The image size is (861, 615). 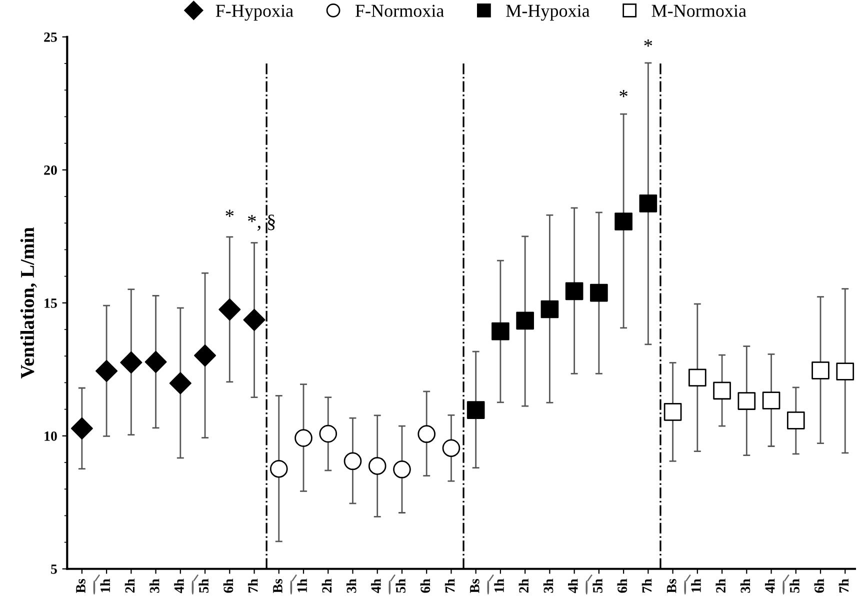 What do you see at coordinates (50, 170) in the screenshot?
I see `y-tick-label: 20` at bounding box center [50, 170].